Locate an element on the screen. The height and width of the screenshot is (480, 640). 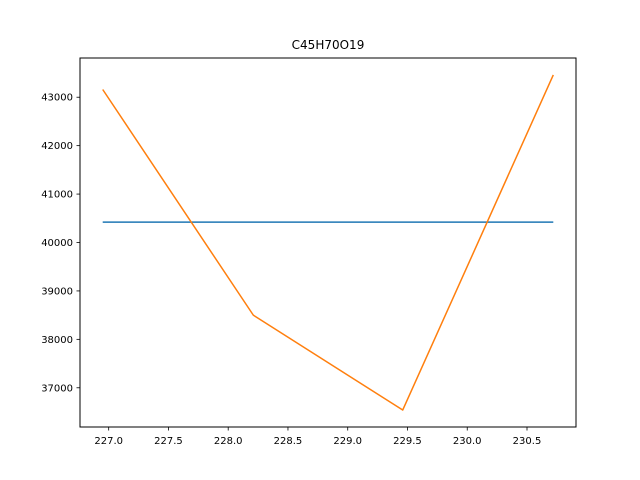
chart-title: C45H70O19 is located at coordinates (328, 45).